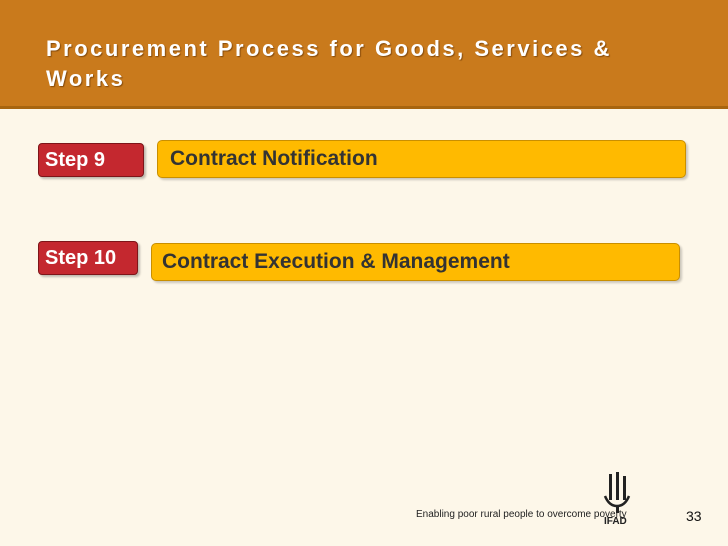 The width and height of the screenshot is (728, 546). Describe the element at coordinates (364, 107) in the screenshot. I see `header-divider` at that location.